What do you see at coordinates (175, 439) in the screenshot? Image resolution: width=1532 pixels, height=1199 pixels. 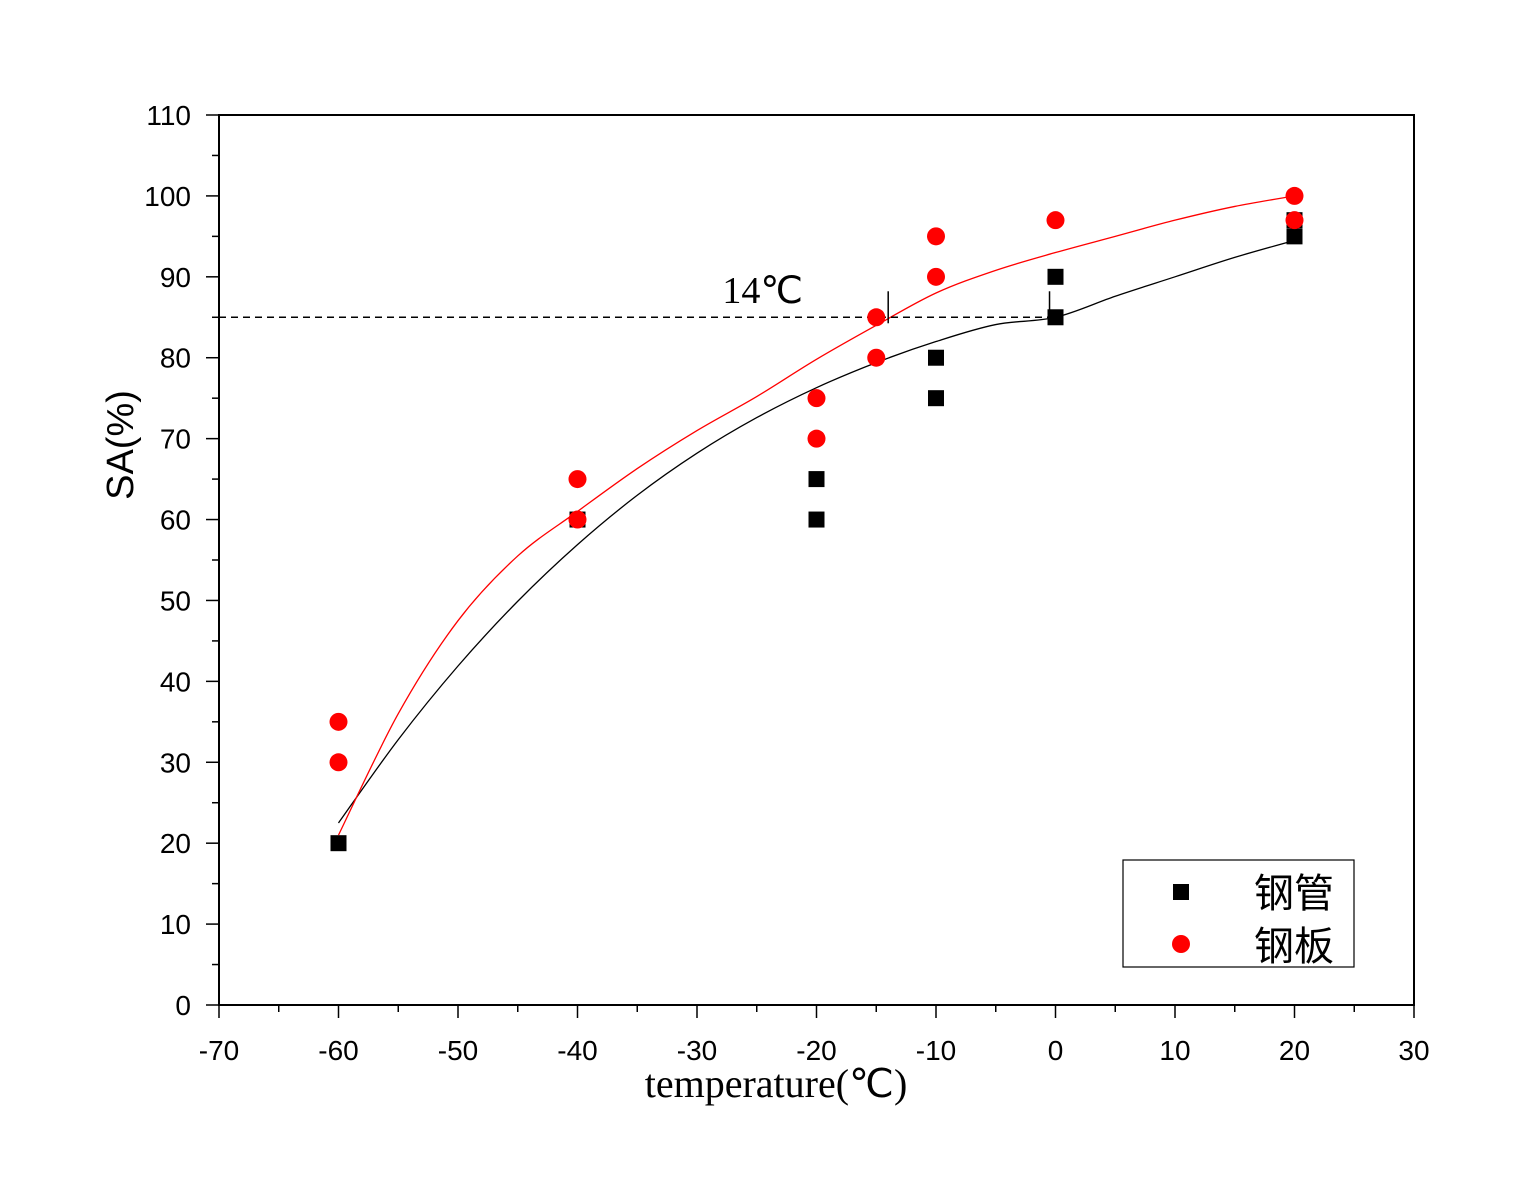 I see `y-tick-label: 70` at bounding box center [175, 439].